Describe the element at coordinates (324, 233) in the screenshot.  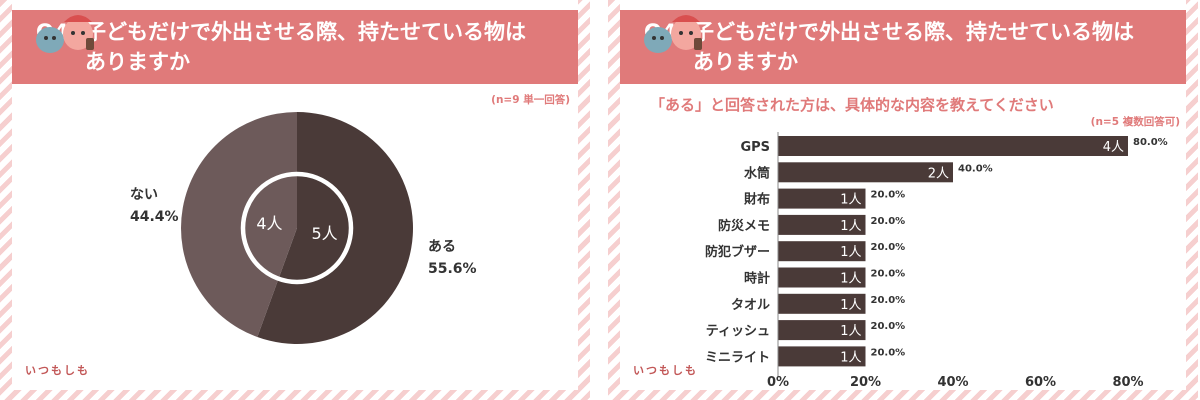
I see `pie-count-label-0: 5人` at that location.